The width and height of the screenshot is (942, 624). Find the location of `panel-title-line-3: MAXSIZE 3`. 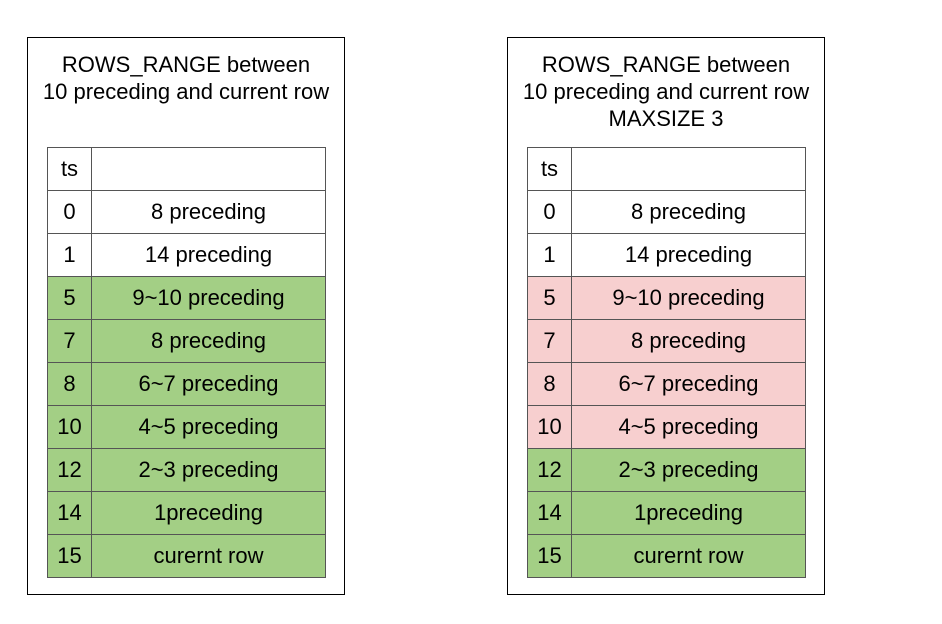

panel-title-line-3: MAXSIZE 3 is located at coordinates (666, 118).